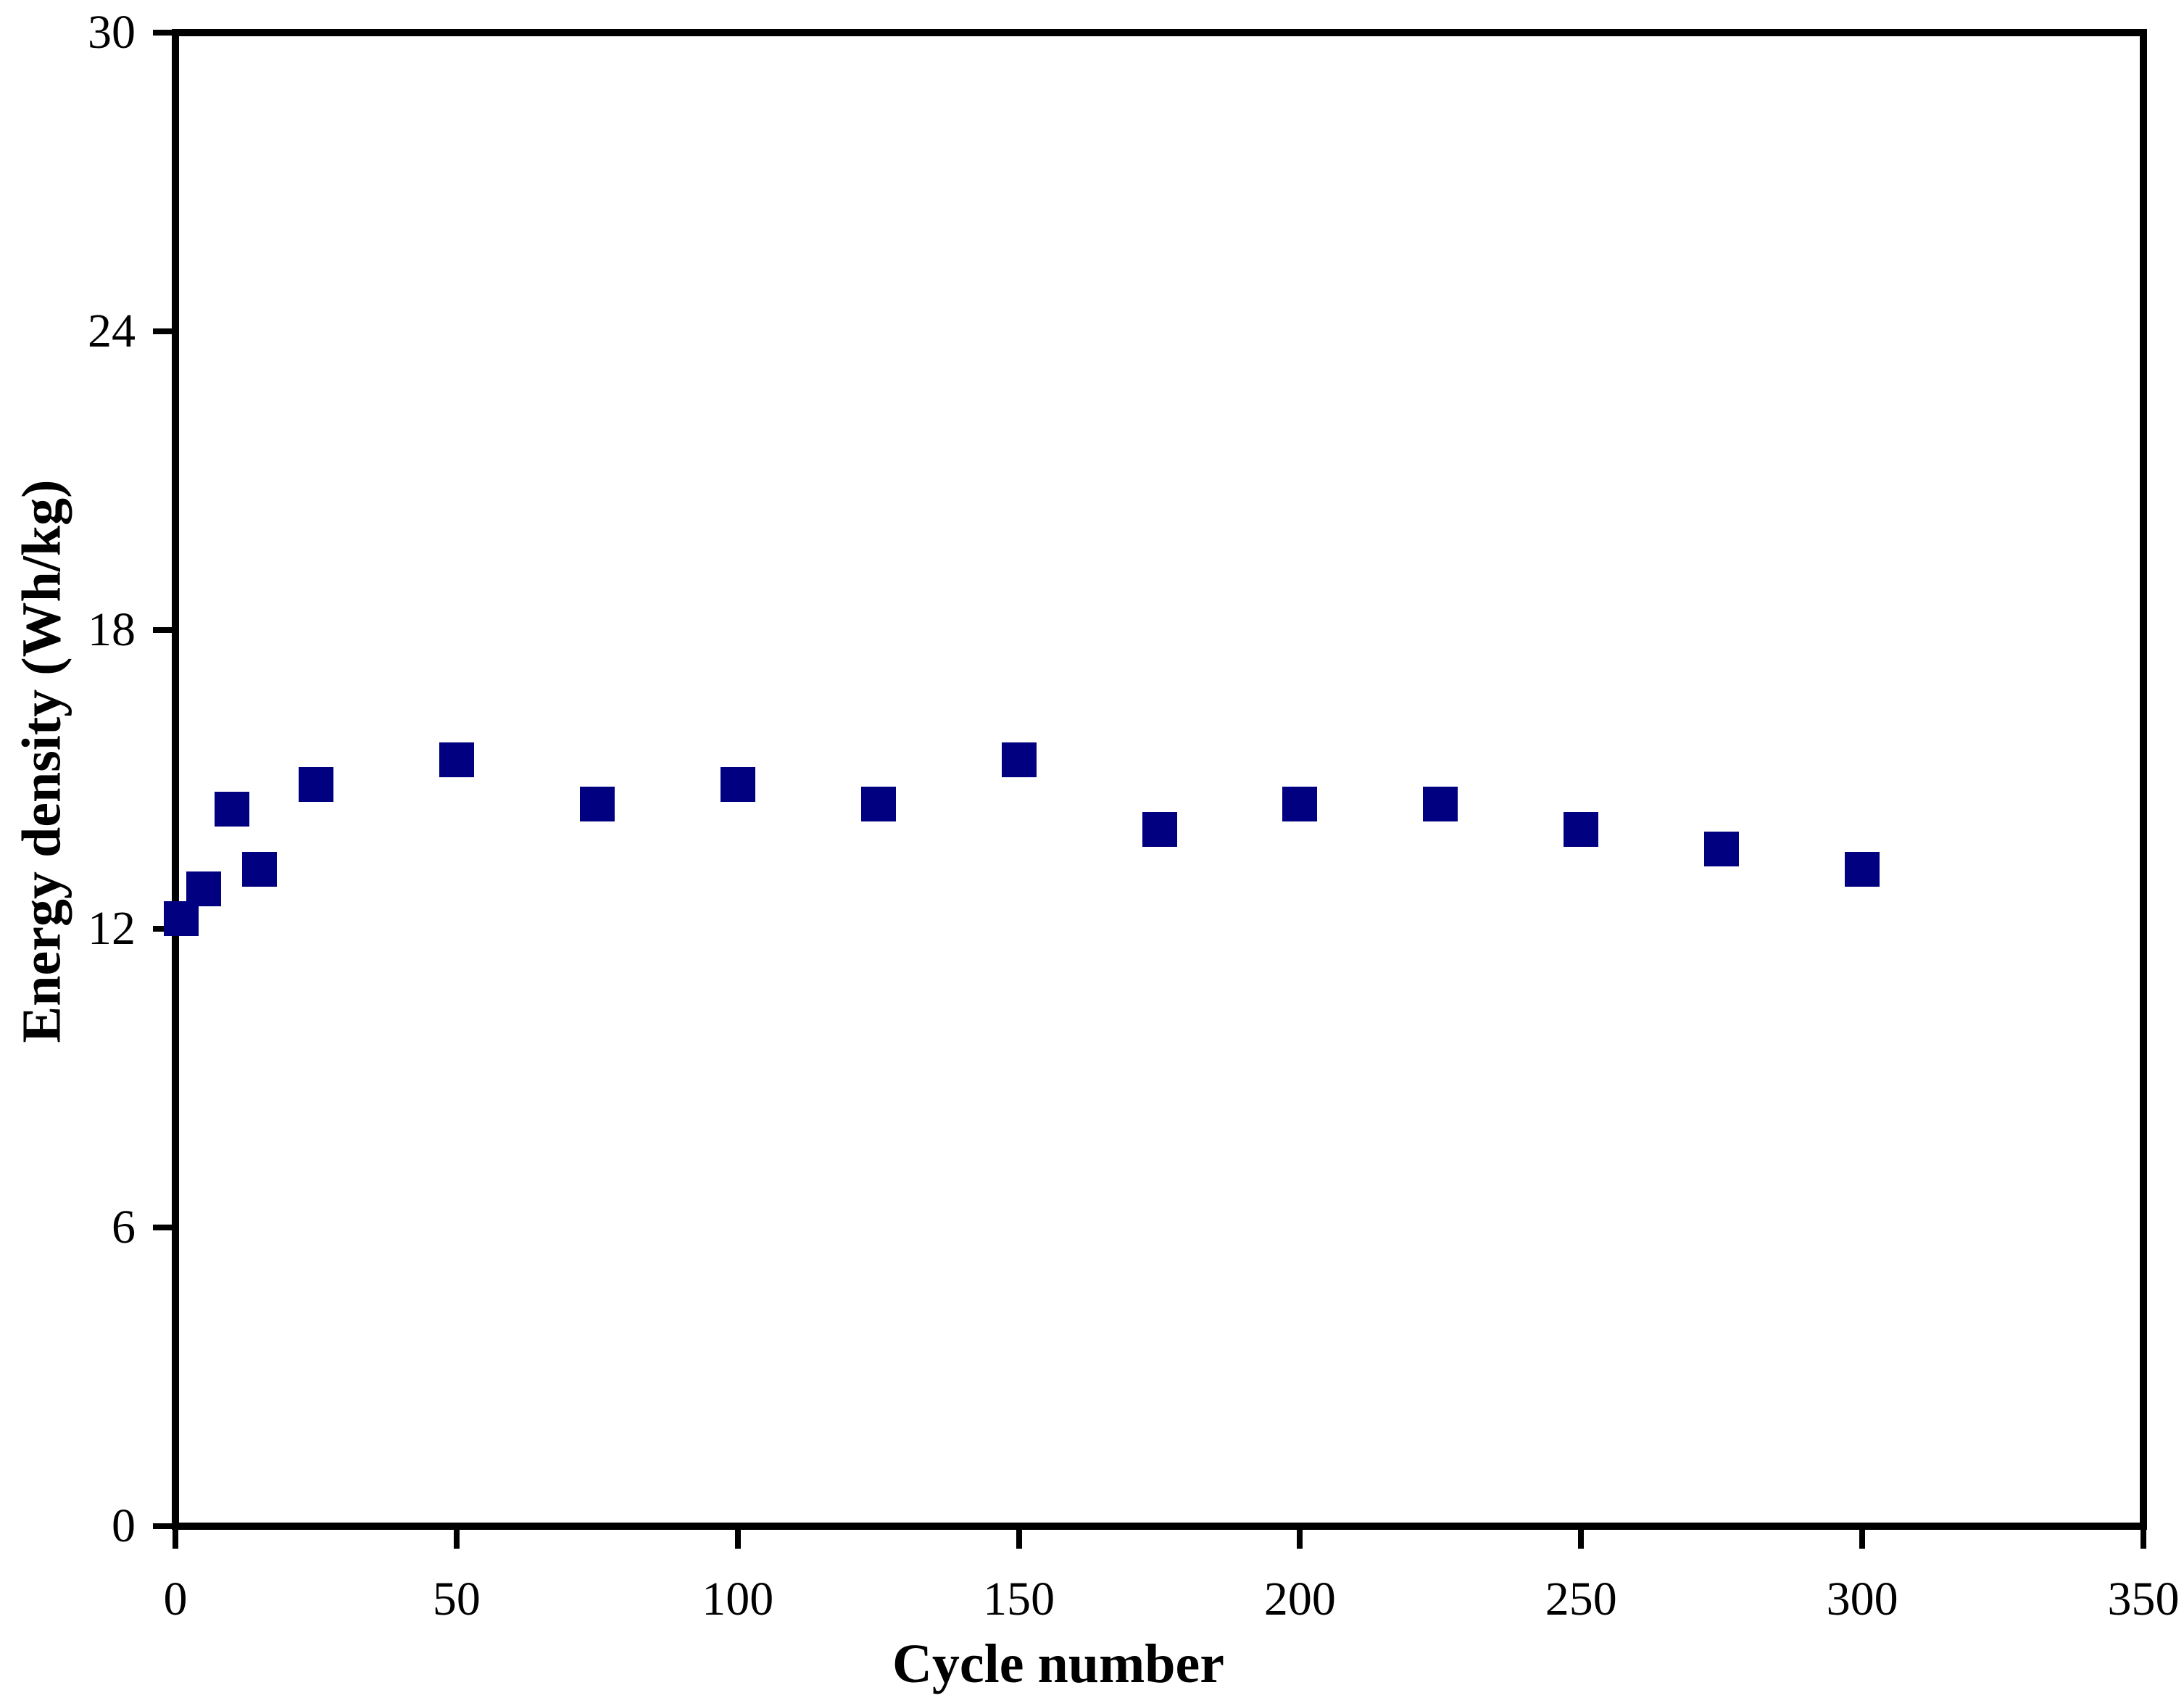  What do you see at coordinates (738, 1600) in the screenshot?
I see `x-tick-label: 100` at bounding box center [738, 1600].